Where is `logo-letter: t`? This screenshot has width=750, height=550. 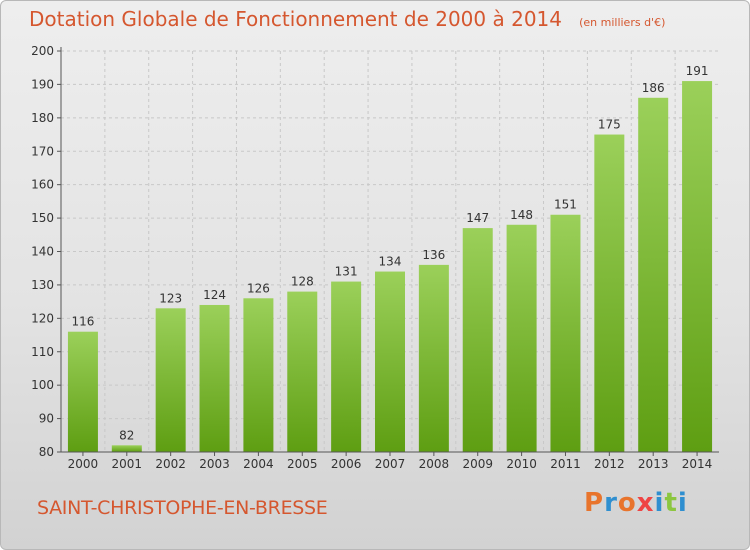
logo-letter: t is located at coordinates (671, 503).